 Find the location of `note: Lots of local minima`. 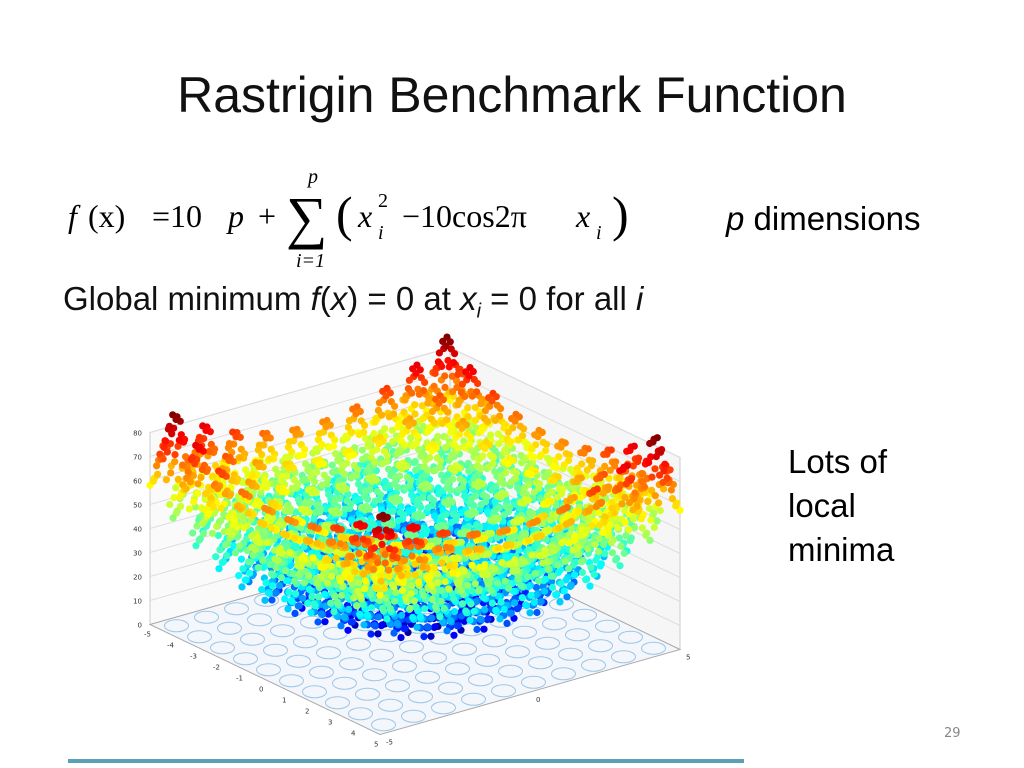

note: Lots of local minima is located at coordinates (841, 506).